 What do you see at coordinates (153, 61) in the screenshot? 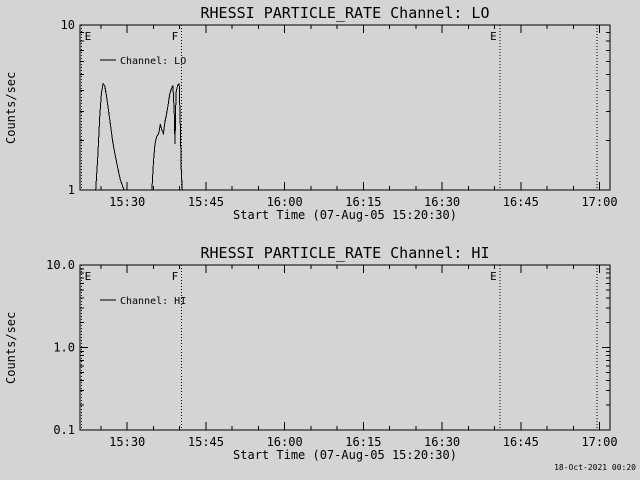
I see `svg-text: Channel: LO` at bounding box center [153, 61].